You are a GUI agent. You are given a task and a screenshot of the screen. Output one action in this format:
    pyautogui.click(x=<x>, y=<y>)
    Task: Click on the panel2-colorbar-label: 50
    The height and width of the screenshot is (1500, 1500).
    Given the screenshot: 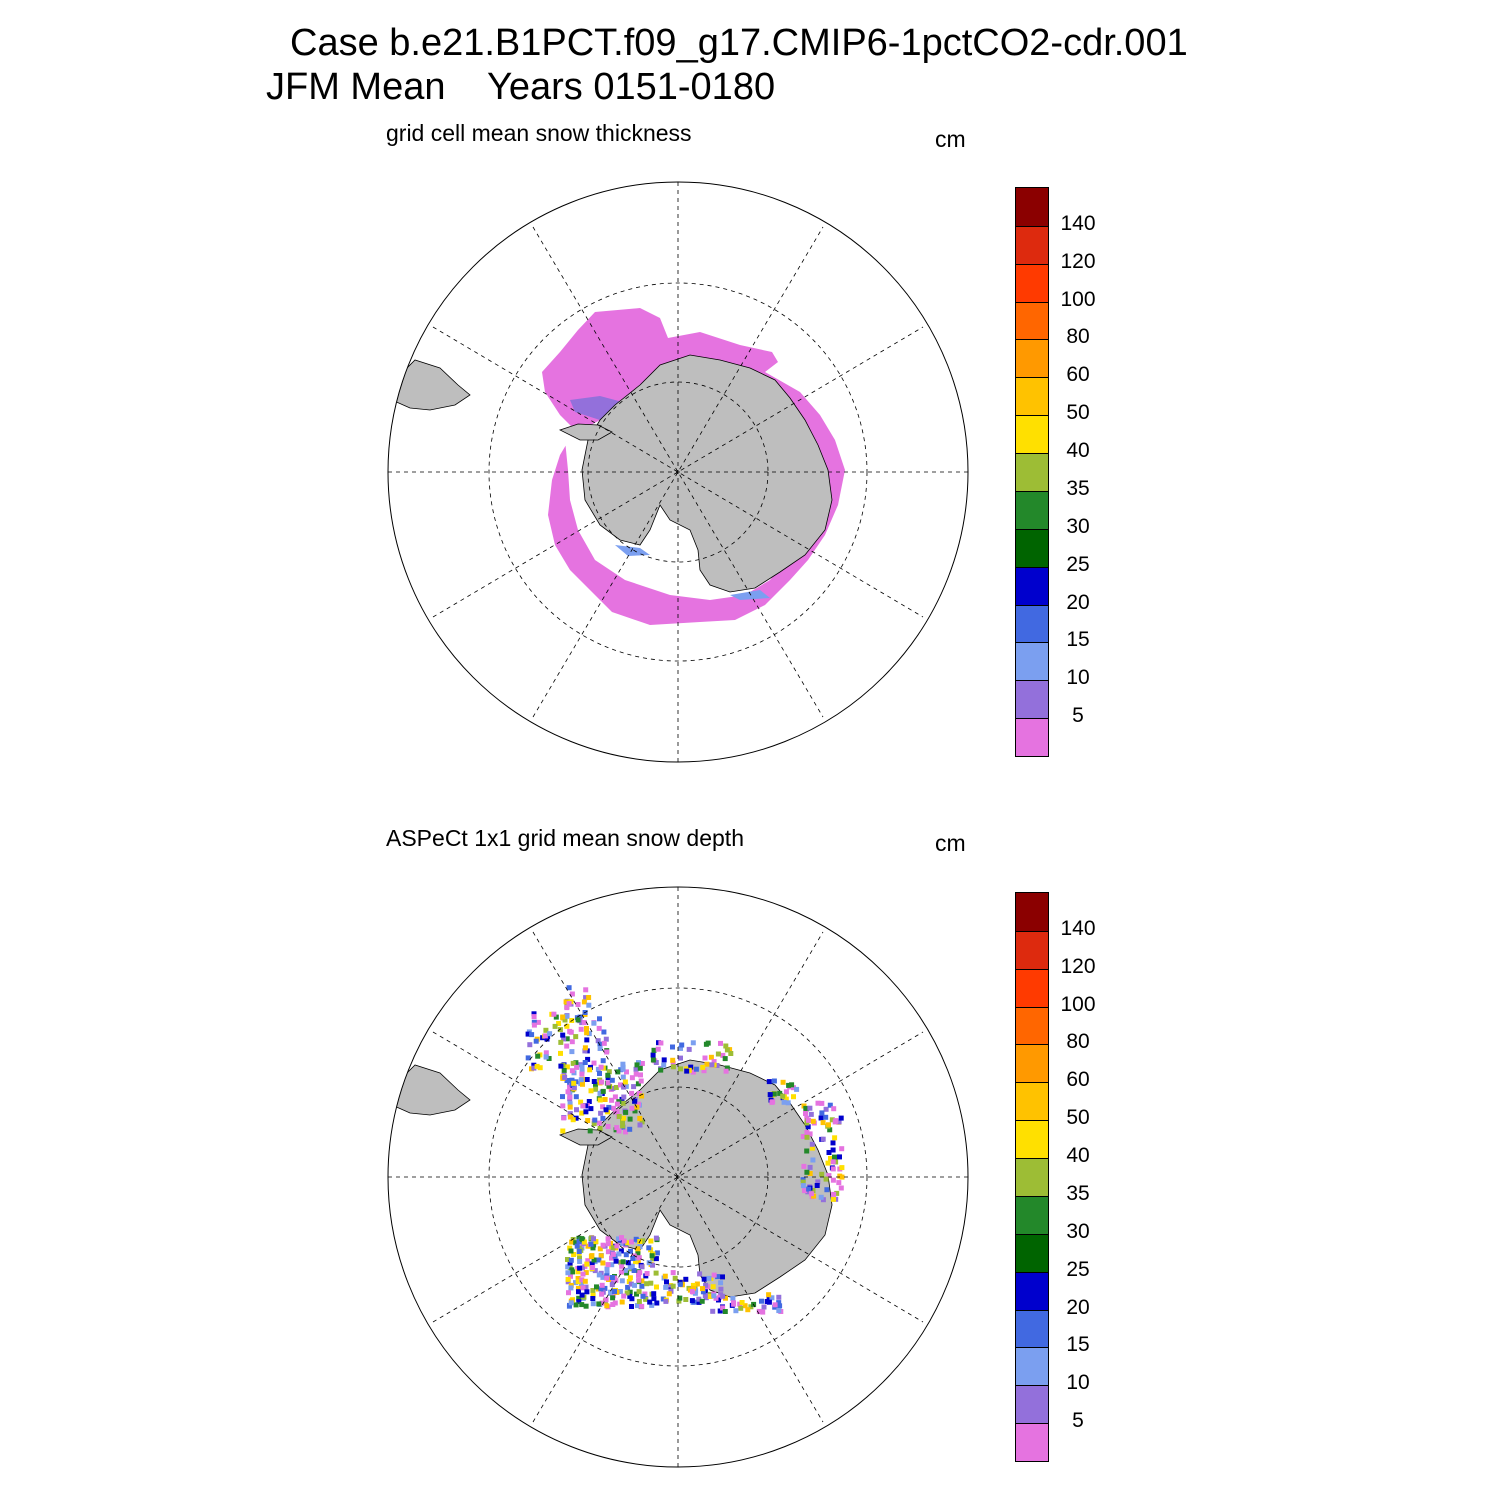 What is the action you would take?
    pyautogui.click(x=1078, y=1118)
    